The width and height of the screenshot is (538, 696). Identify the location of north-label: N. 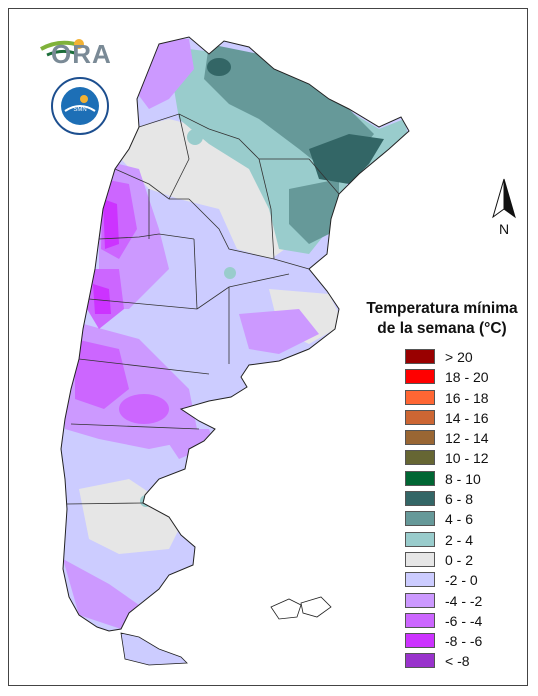
(504, 229).